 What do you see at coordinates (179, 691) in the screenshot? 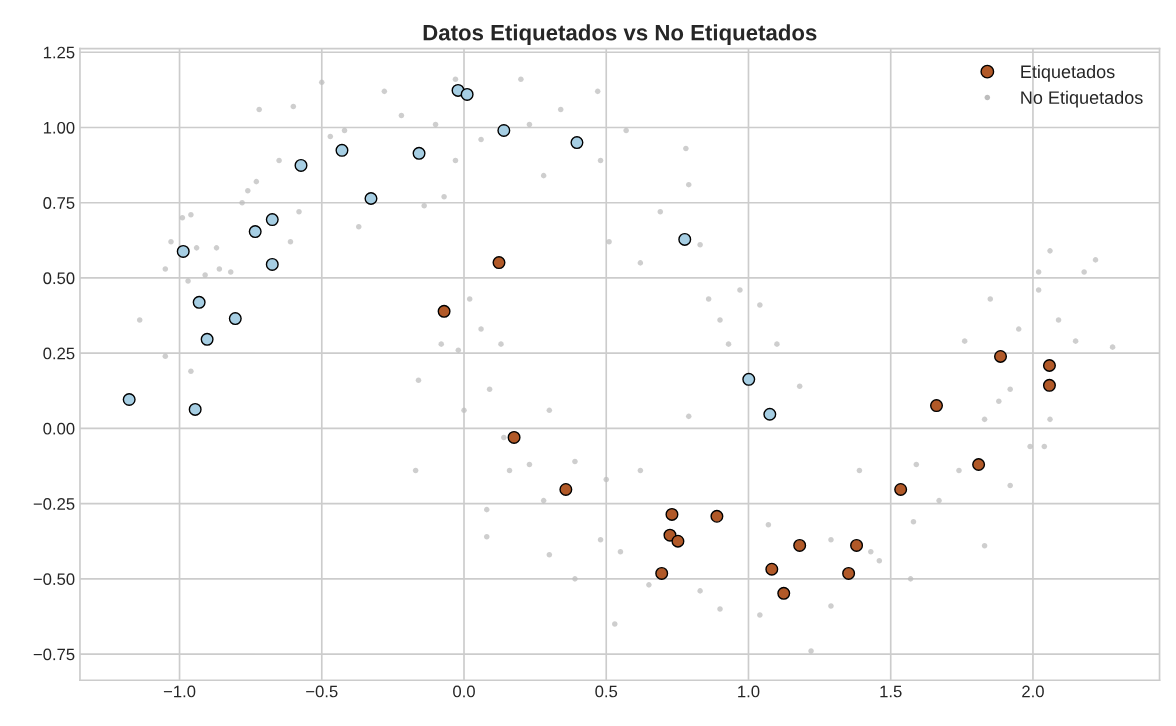
I see `x-tick-label: −1.0` at bounding box center [179, 691].